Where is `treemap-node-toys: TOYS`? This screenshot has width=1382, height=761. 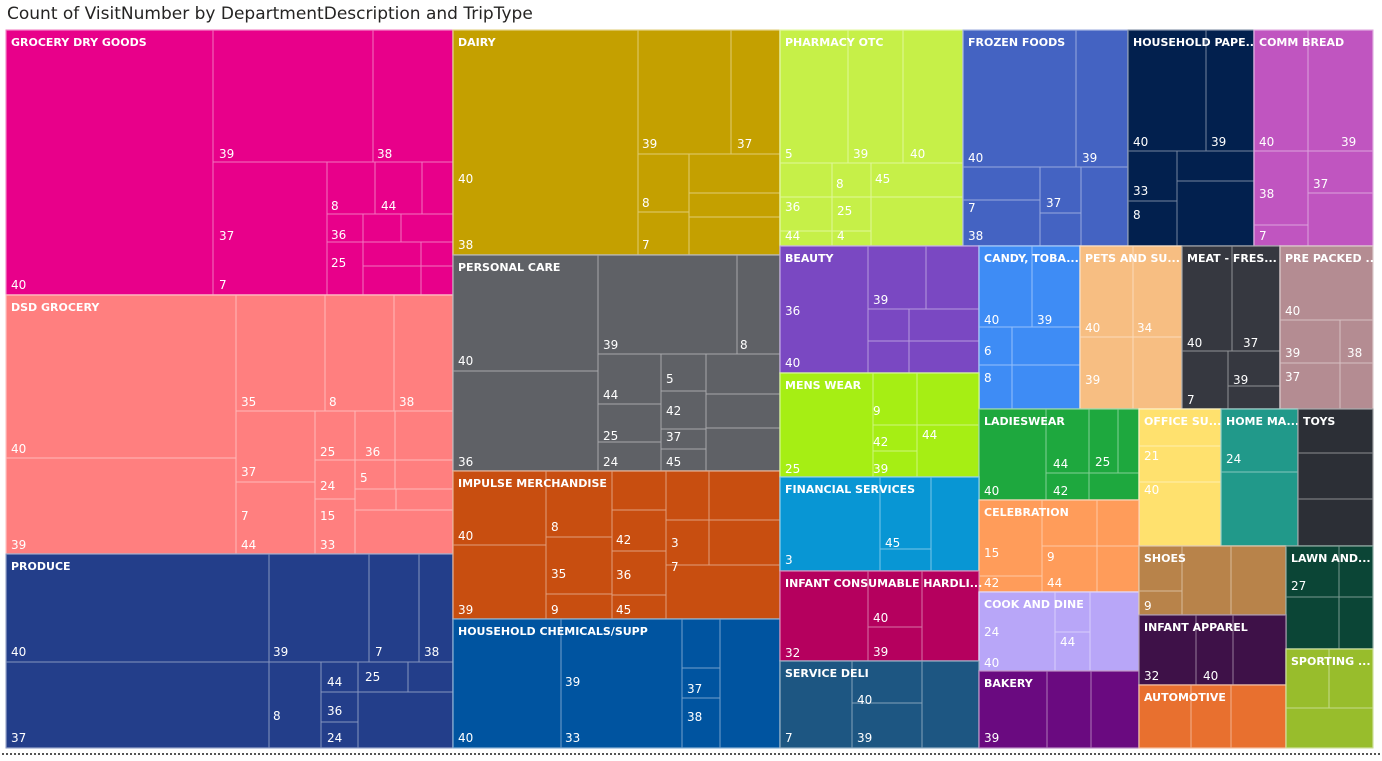 treemap-node-toys: TOYS is located at coordinates (1335, 477).